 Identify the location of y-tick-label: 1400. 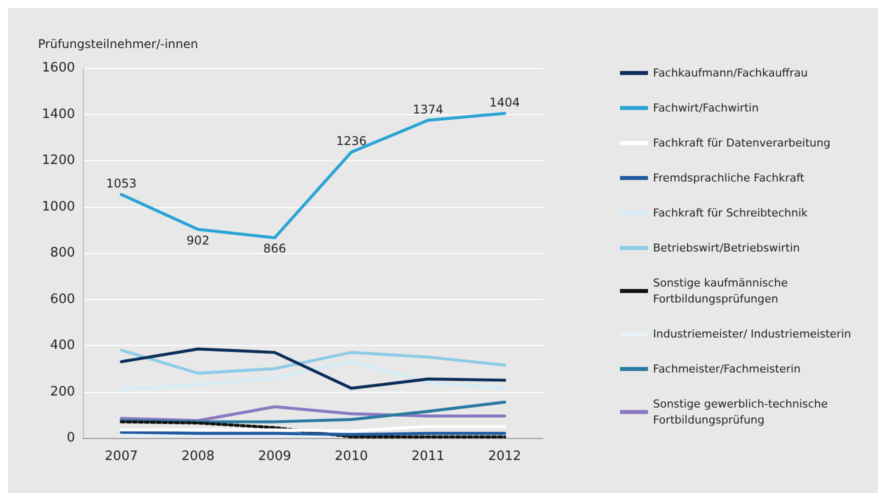
(58, 114).